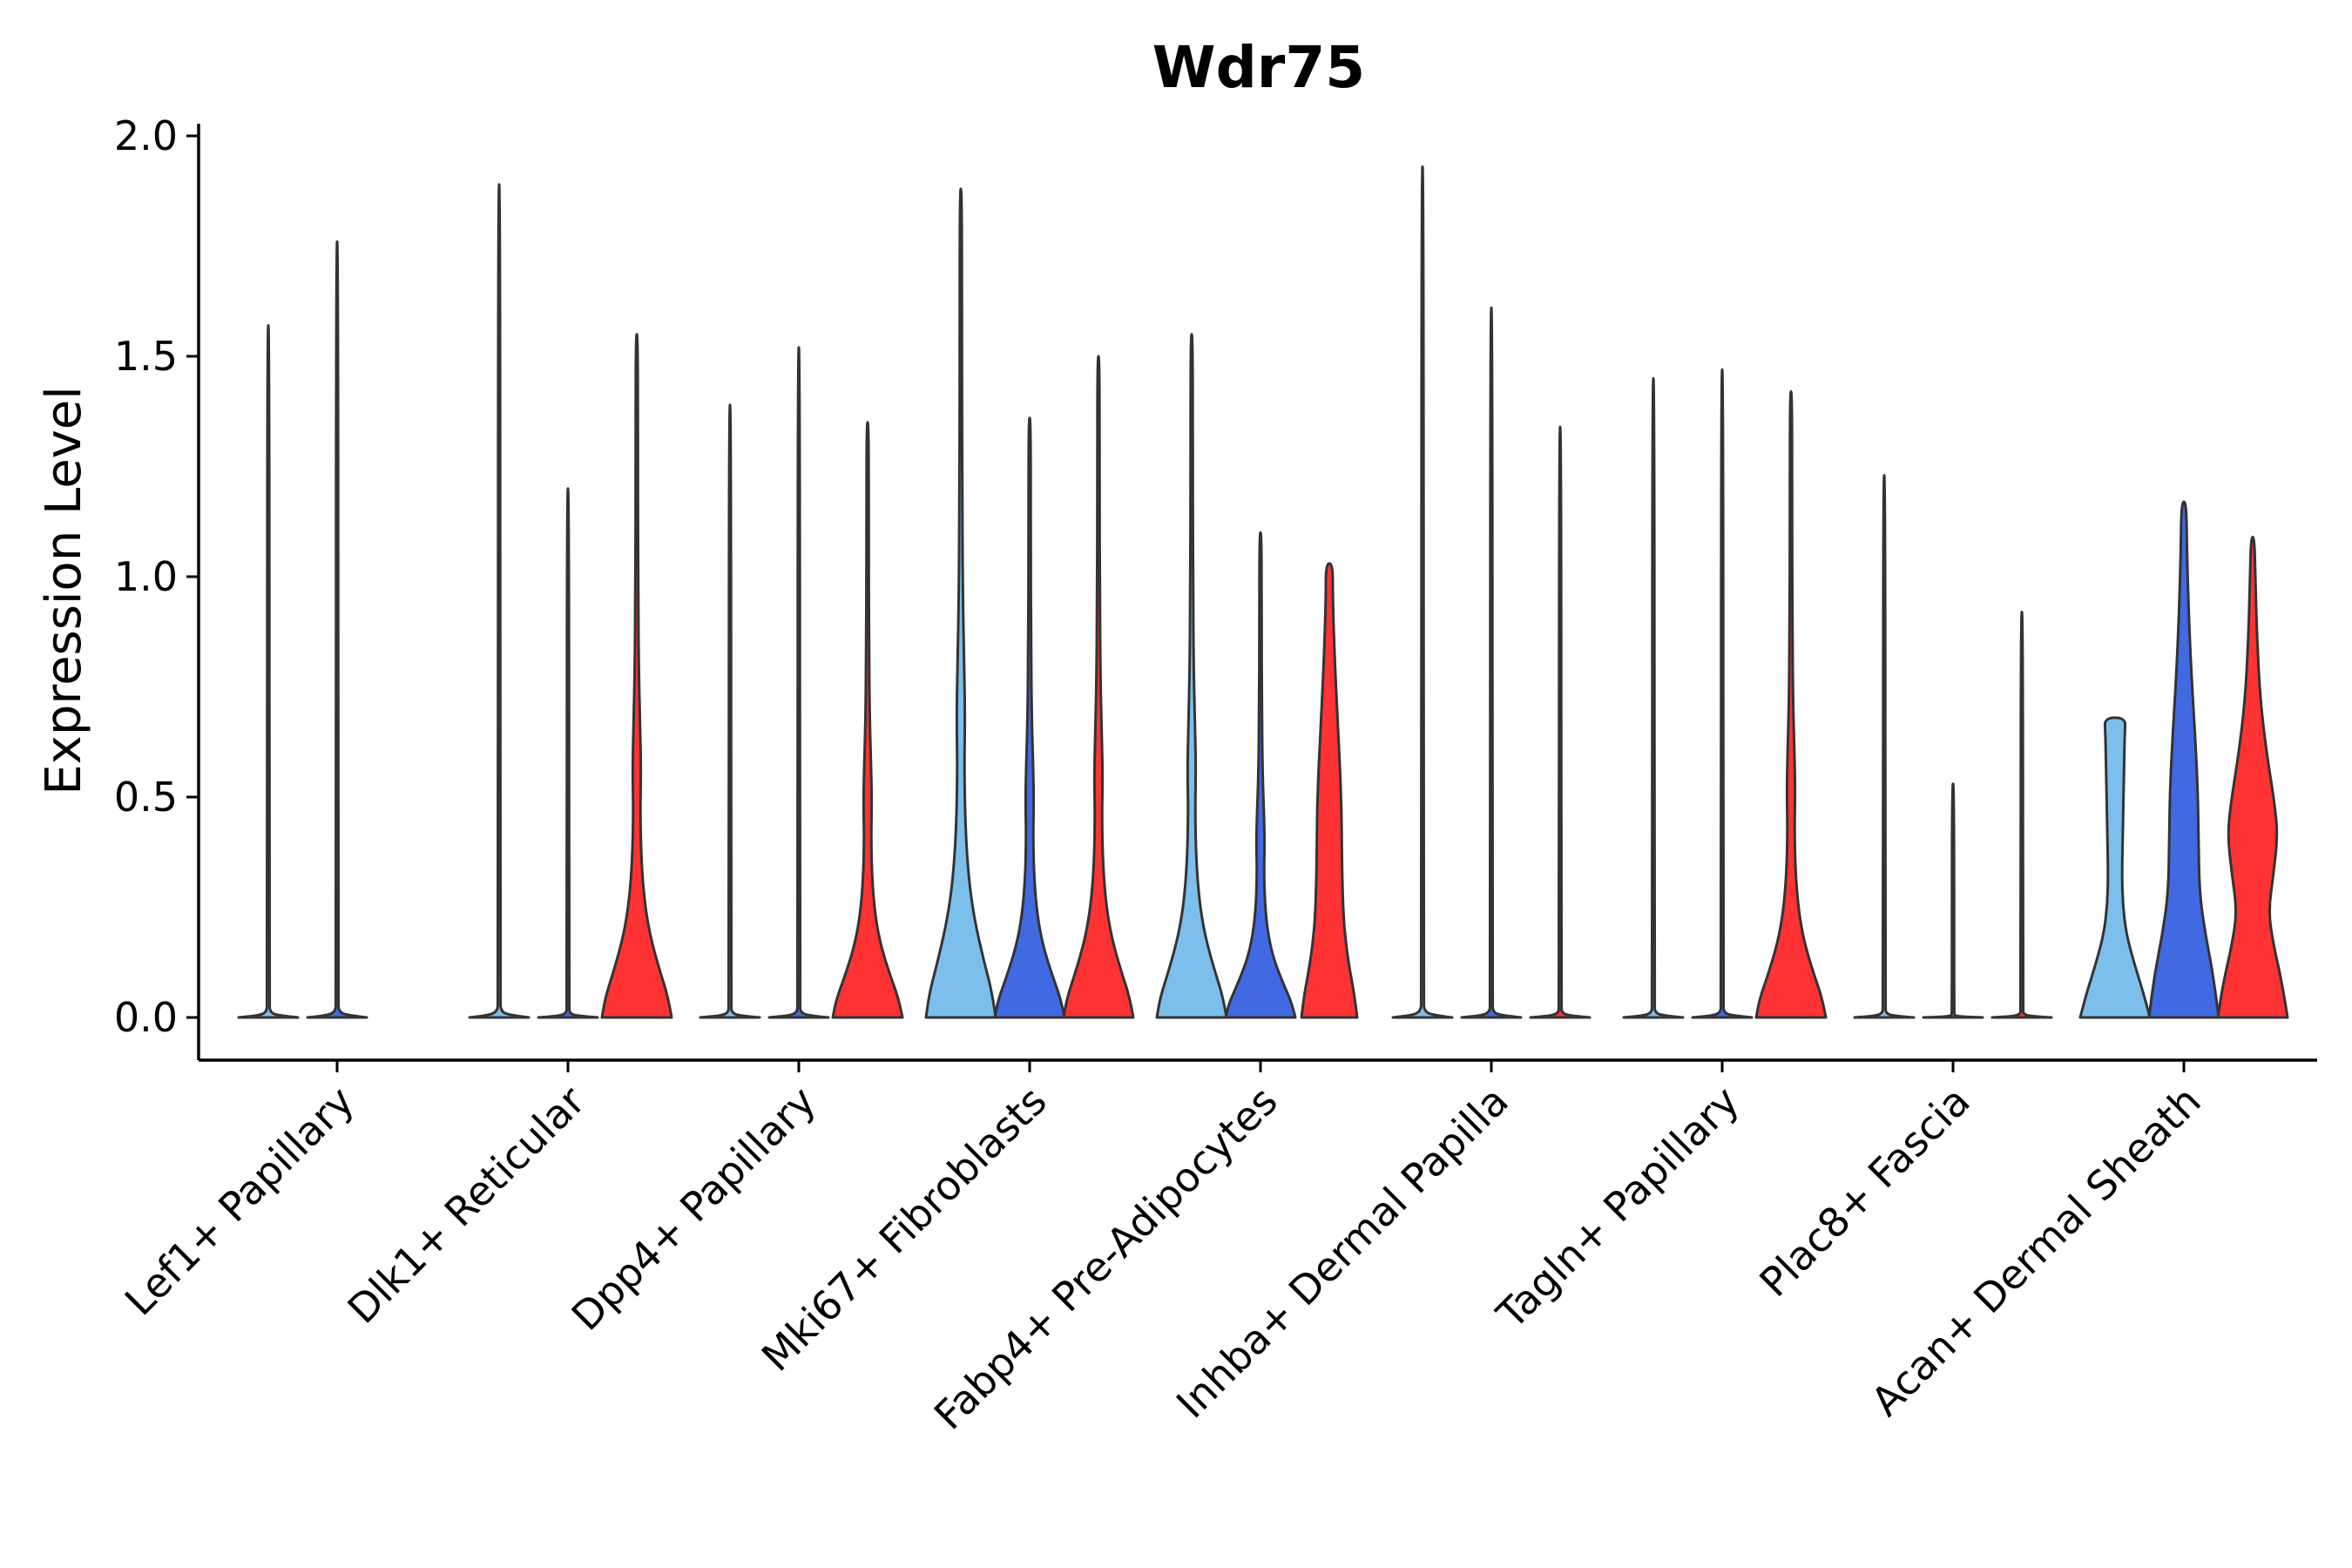  Describe the element at coordinates (694, 1209) in the screenshot. I see `x-category-label: Dpp4+ Papillary` at that location.